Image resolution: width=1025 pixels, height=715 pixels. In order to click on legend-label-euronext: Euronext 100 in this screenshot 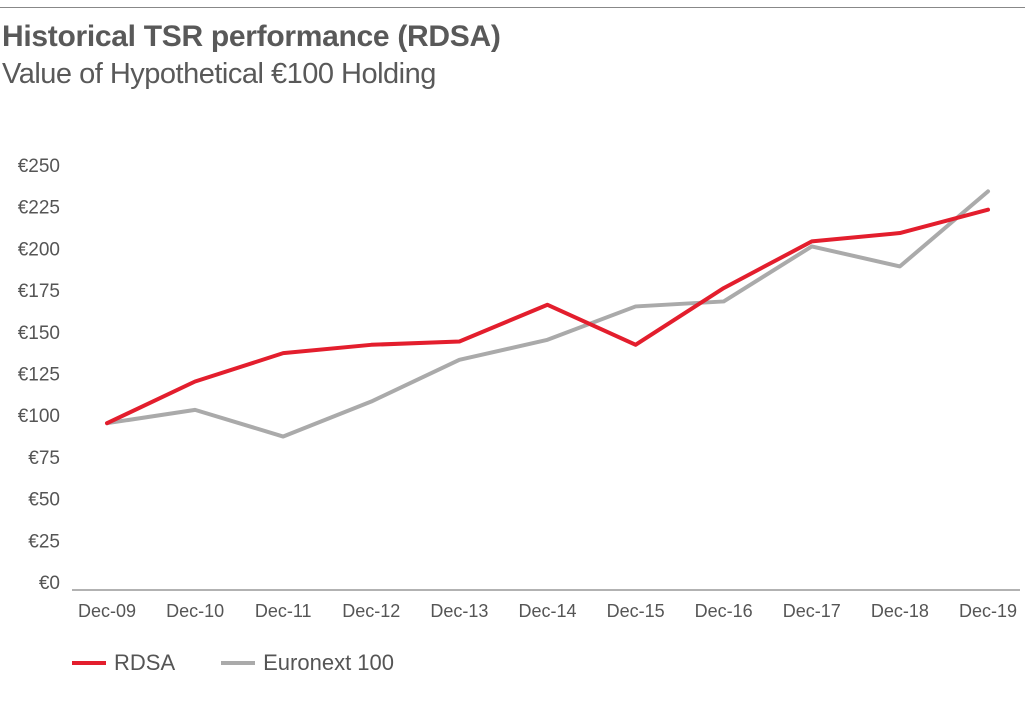, I will do `click(328, 662)`.